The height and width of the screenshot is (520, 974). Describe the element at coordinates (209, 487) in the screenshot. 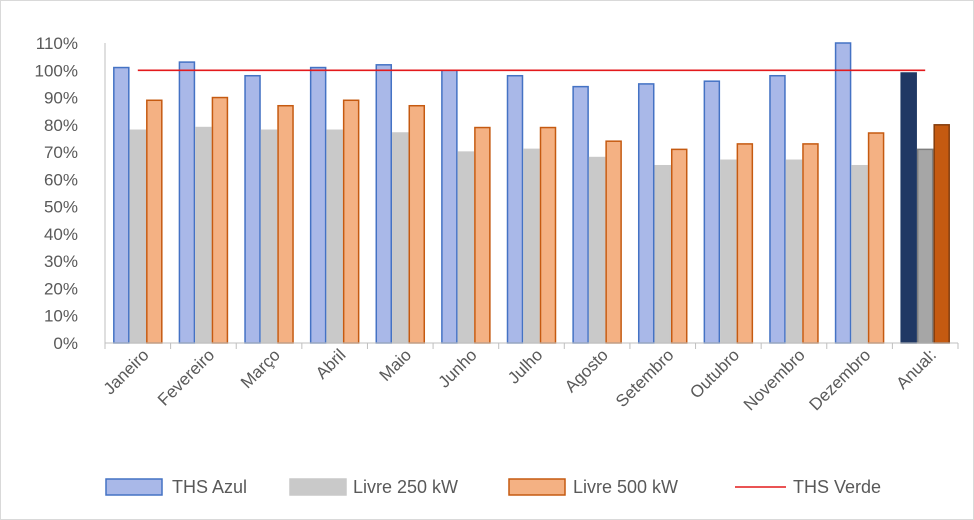

I see `legend-label: THS Azul` at that location.